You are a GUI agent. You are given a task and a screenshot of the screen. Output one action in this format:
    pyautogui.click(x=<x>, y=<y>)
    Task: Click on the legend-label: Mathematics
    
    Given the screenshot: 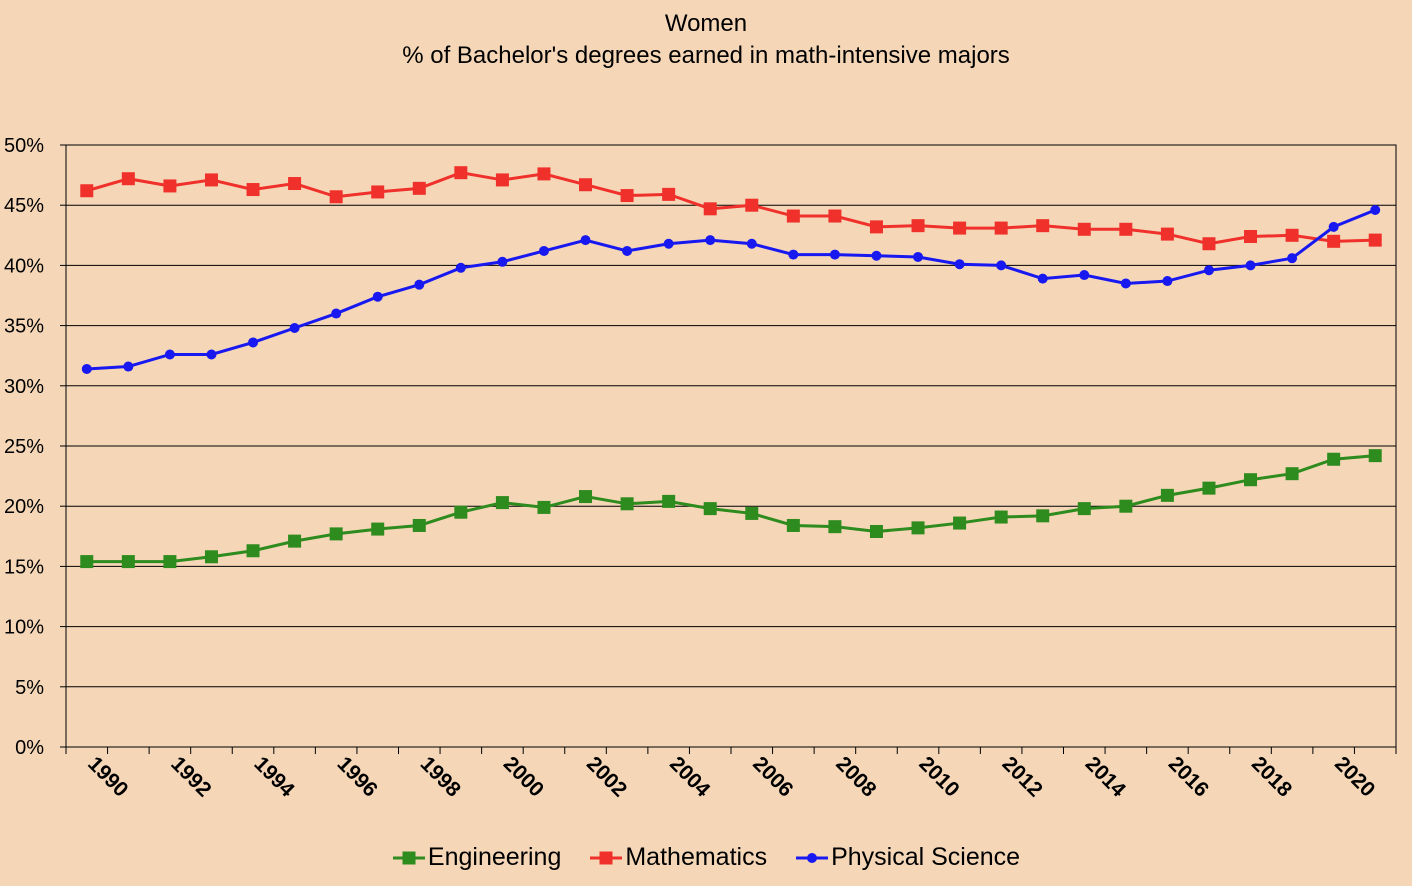 What is the action you would take?
    pyautogui.click(x=696, y=857)
    